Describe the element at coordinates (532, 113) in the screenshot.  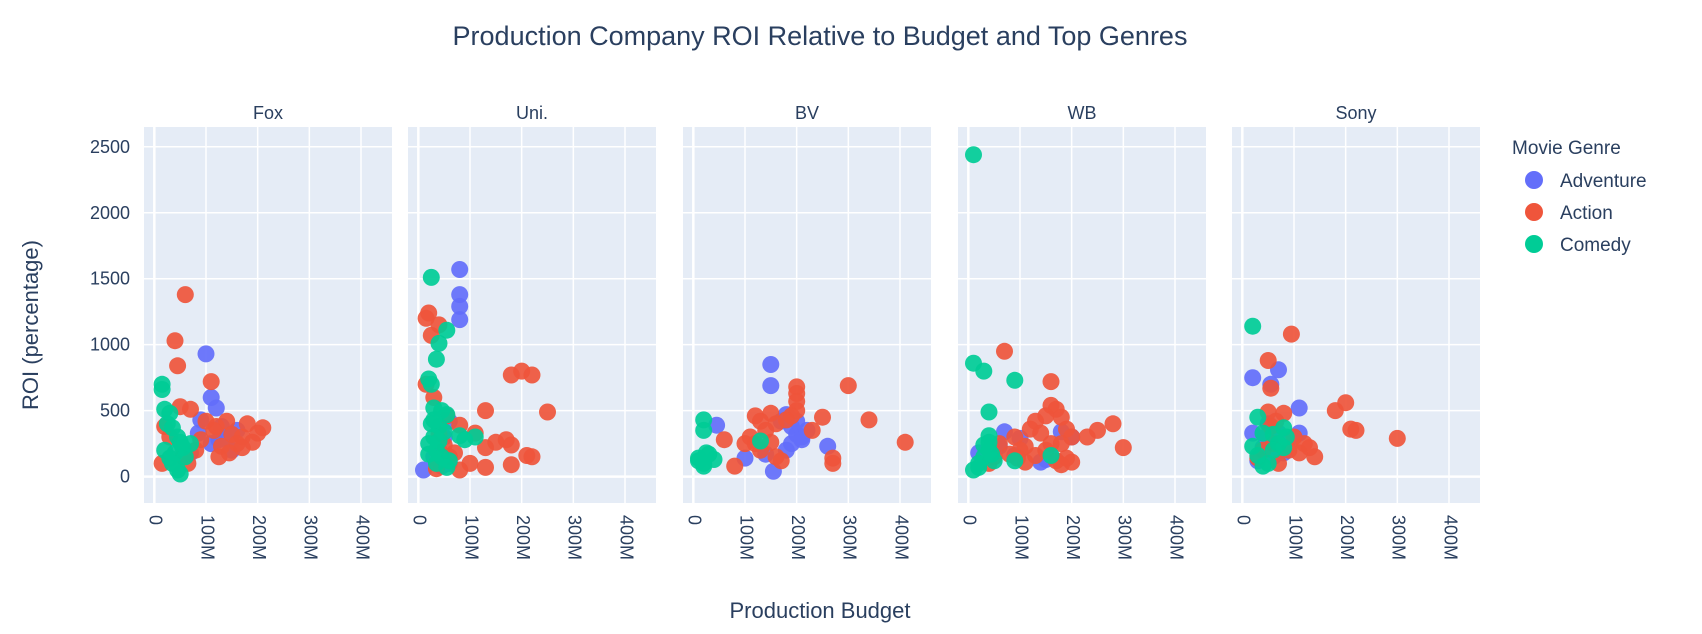
I see `panel-title: Uni.` at that location.